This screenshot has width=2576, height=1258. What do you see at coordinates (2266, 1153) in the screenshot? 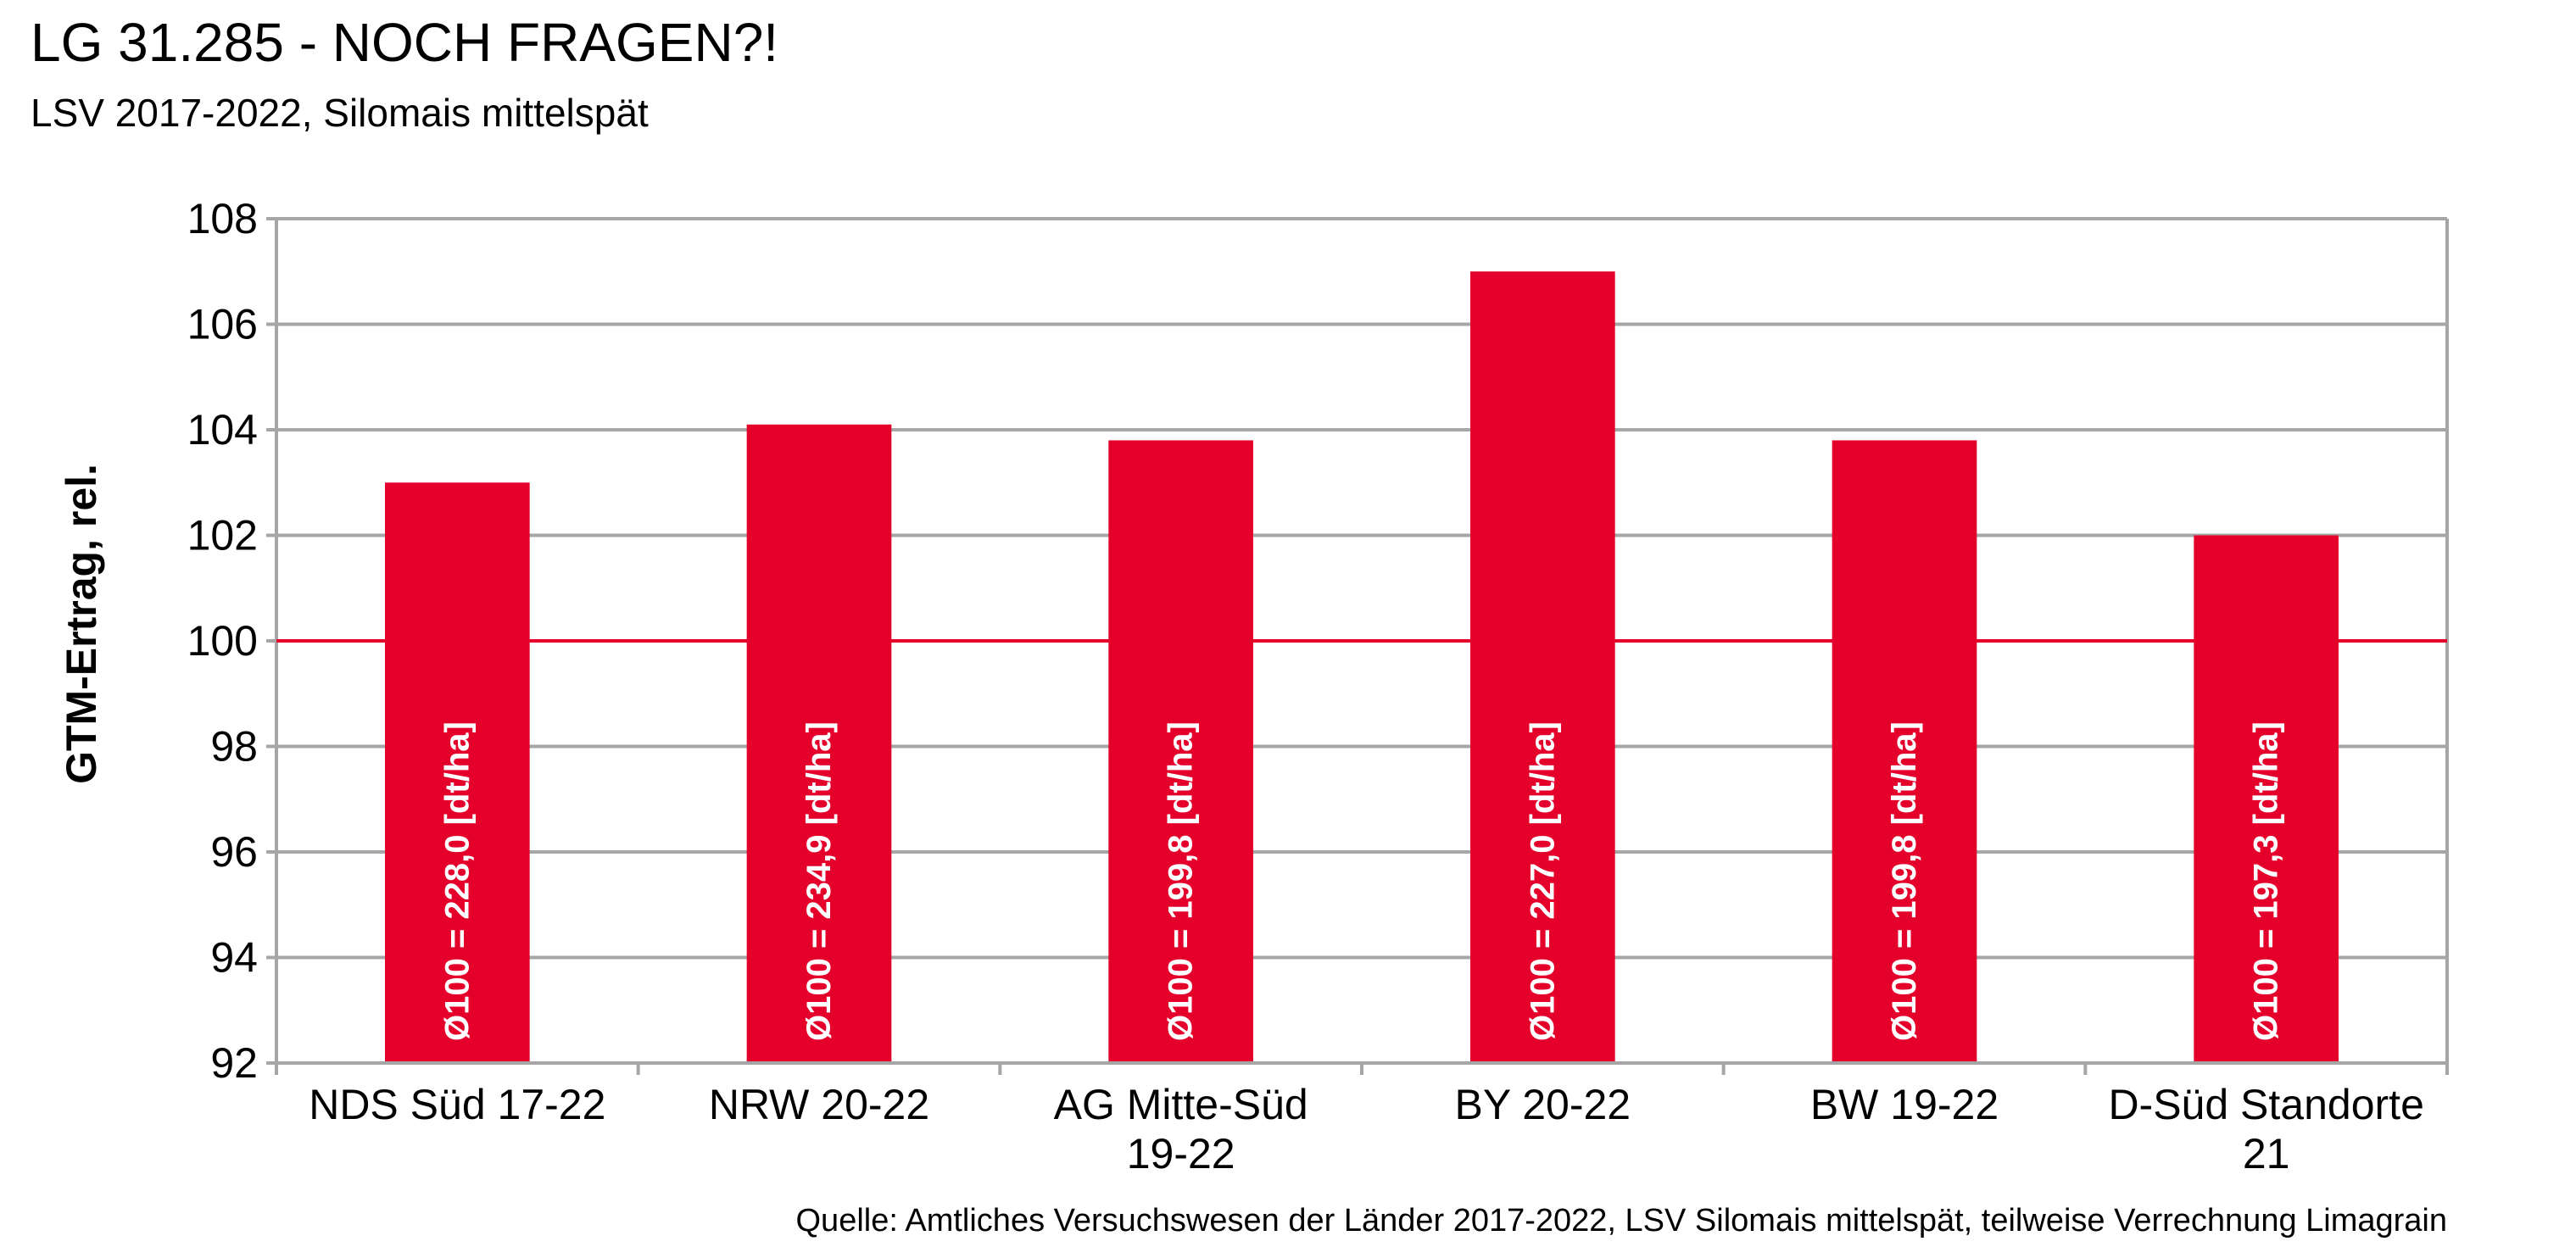
I see `x-tick-label: 21` at bounding box center [2266, 1153].